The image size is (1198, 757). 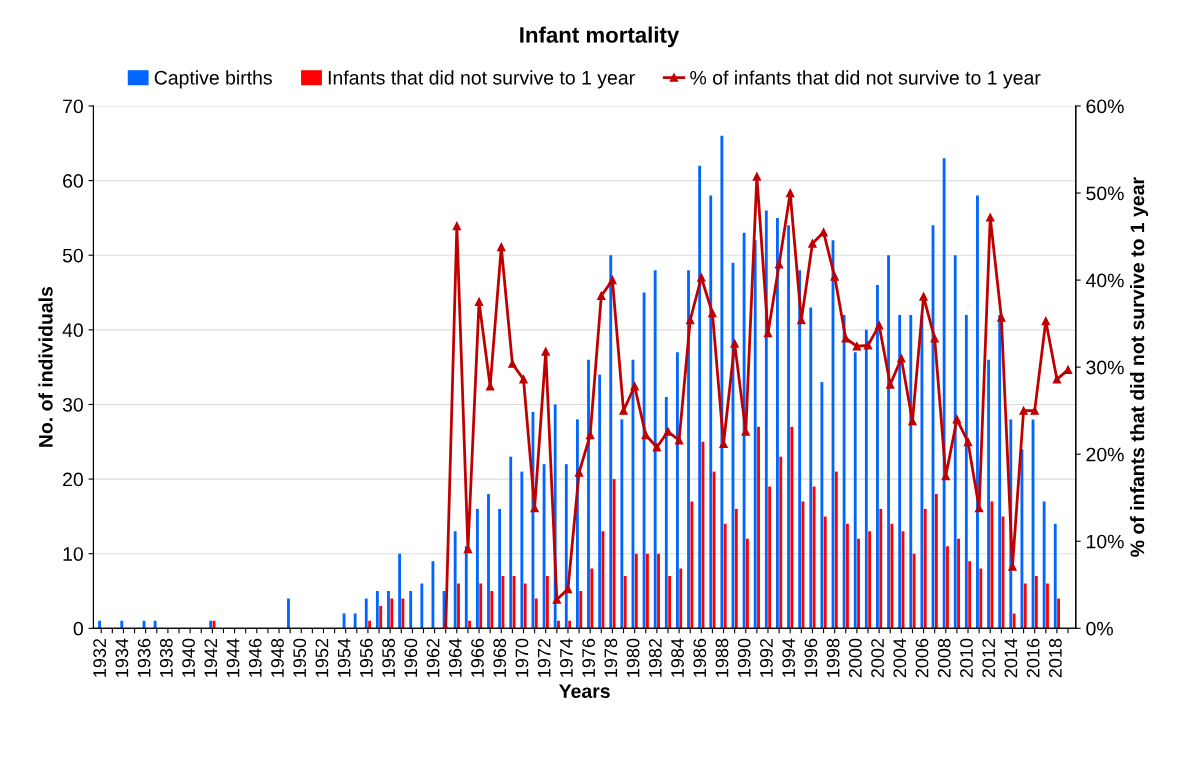 What do you see at coordinates (700, 657) in the screenshot?
I see `x-tick-label: 1986` at bounding box center [700, 657].